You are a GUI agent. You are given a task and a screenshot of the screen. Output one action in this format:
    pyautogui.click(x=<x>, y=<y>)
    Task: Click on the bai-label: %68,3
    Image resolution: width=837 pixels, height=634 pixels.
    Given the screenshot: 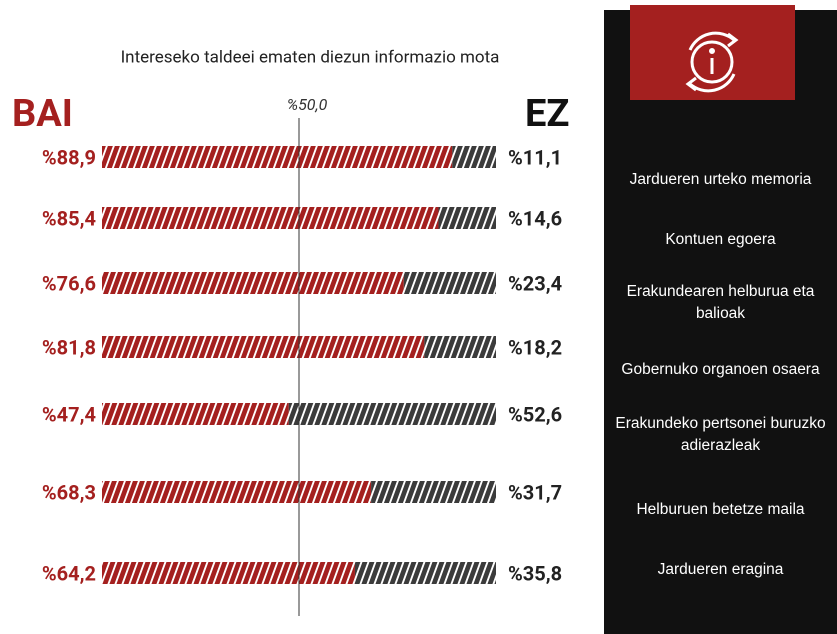 What is the action you would take?
    pyautogui.click(x=69, y=492)
    